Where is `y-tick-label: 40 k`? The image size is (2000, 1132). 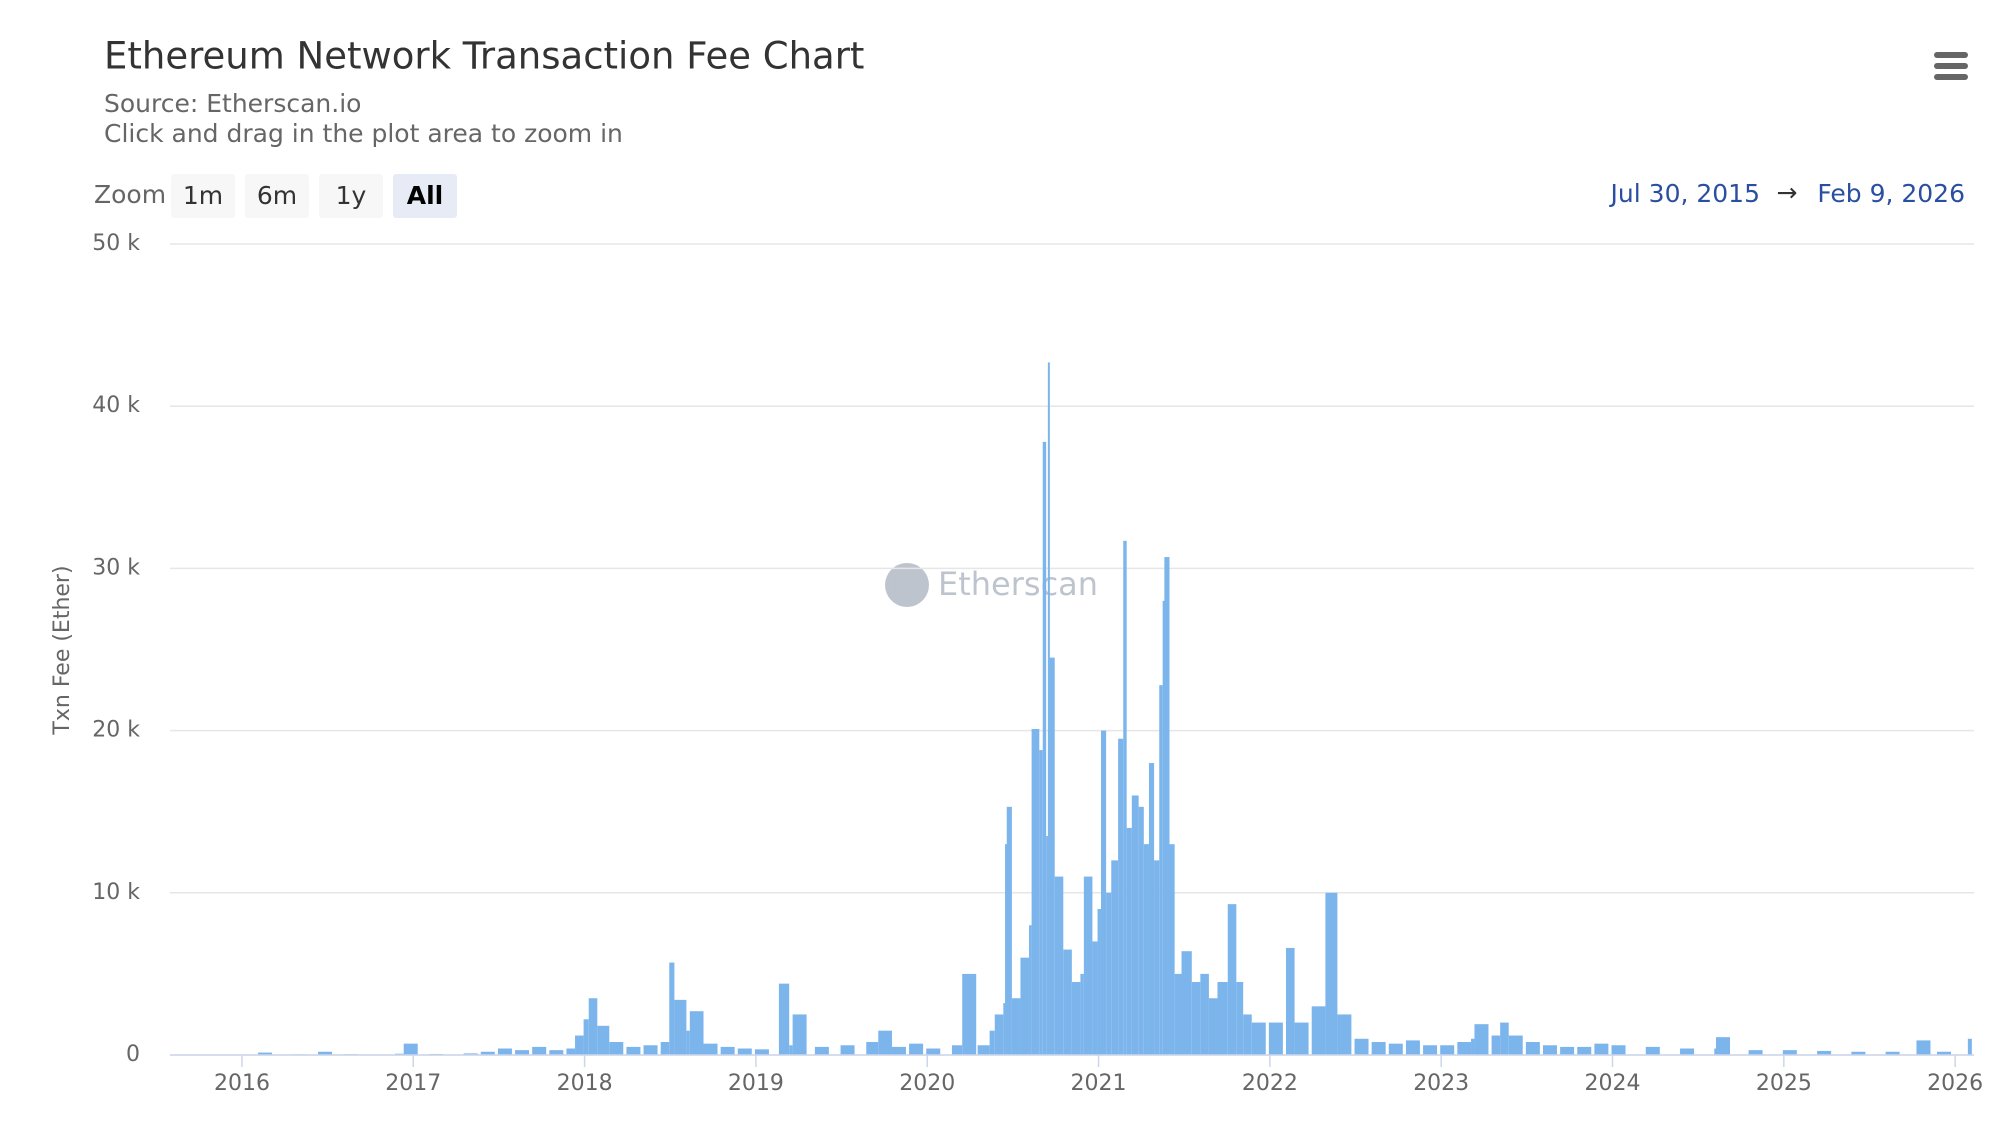 y-tick-label: 40 k is located at coordinates (116, 405).